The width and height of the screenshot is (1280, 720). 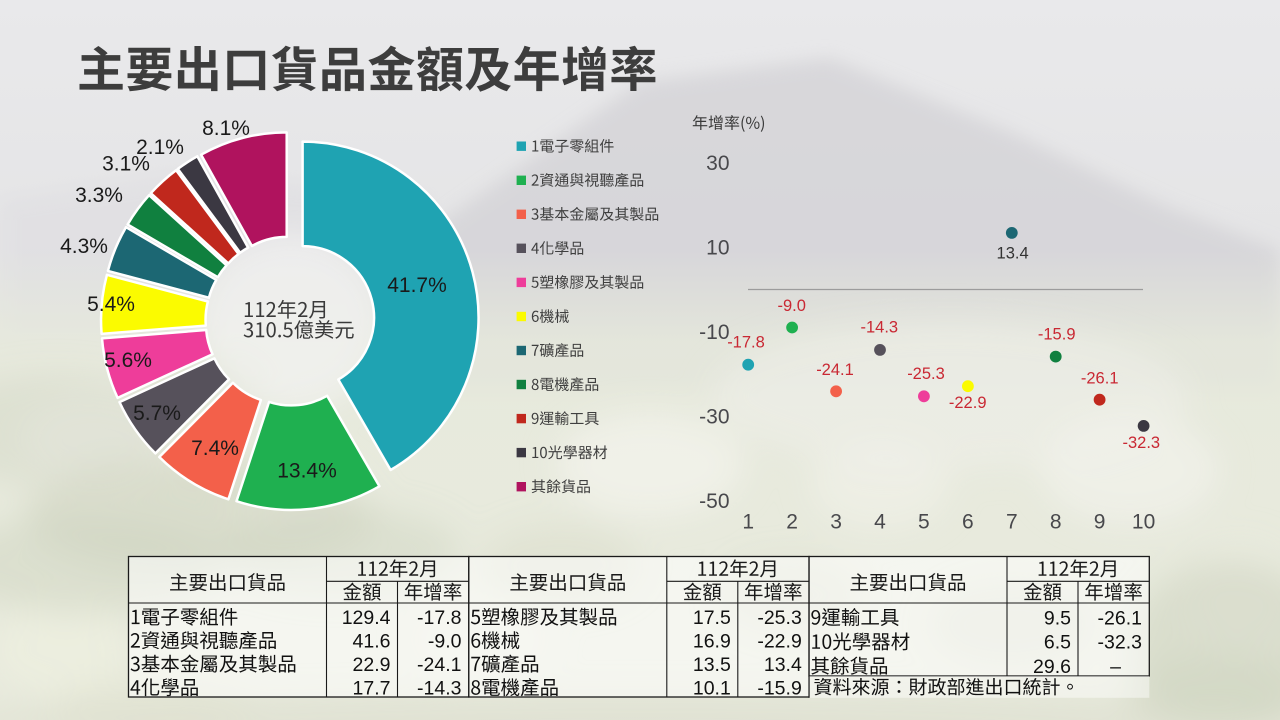 What do you see at coordinates (717, 163) in the screenshot?
I see `svg-text: 30` at bounding box center [717, 163].